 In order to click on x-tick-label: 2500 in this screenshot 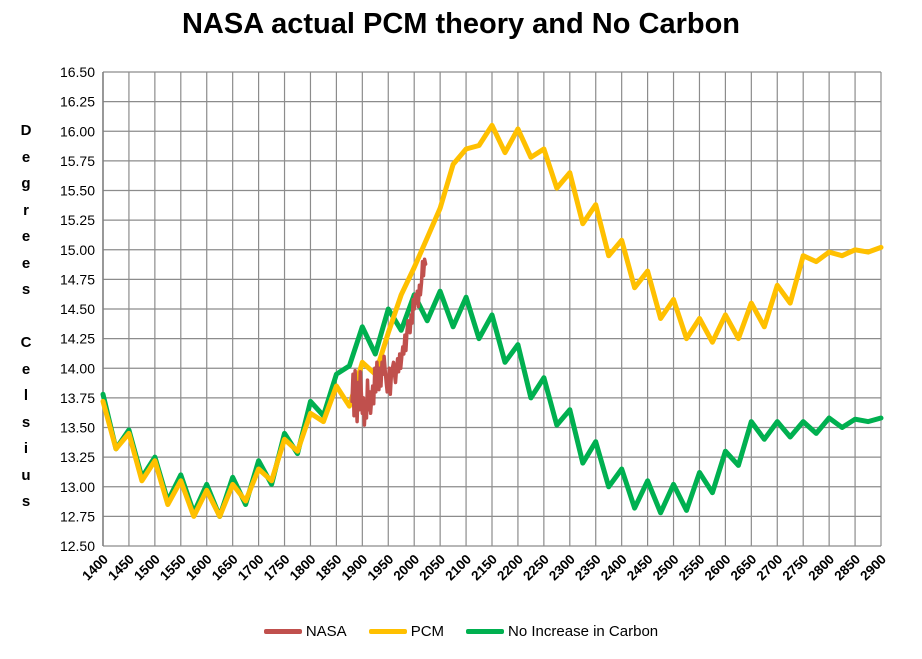, I will do `click(666, 568)`.